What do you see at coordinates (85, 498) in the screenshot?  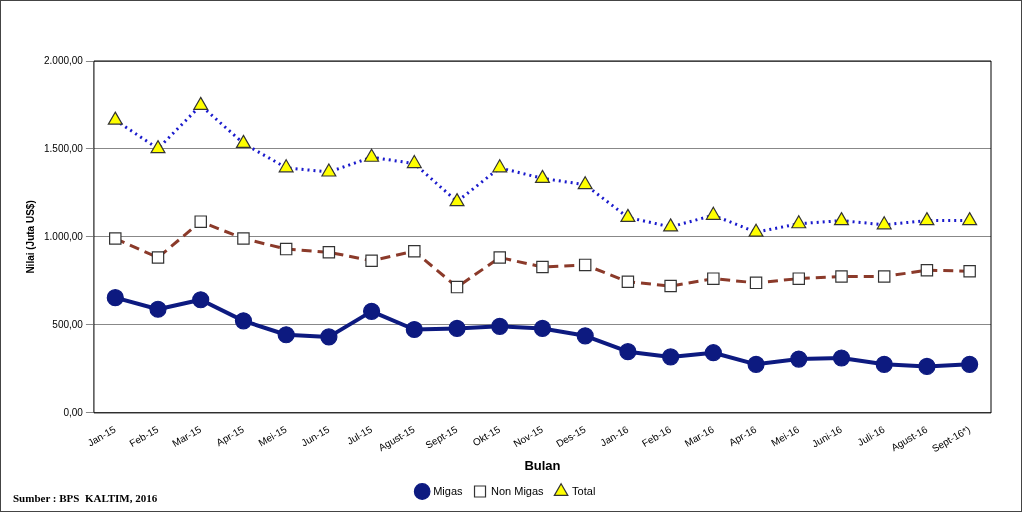 I see `text: Sumber : BPS KALTIM, 2016` at bounding box center [85, 498].